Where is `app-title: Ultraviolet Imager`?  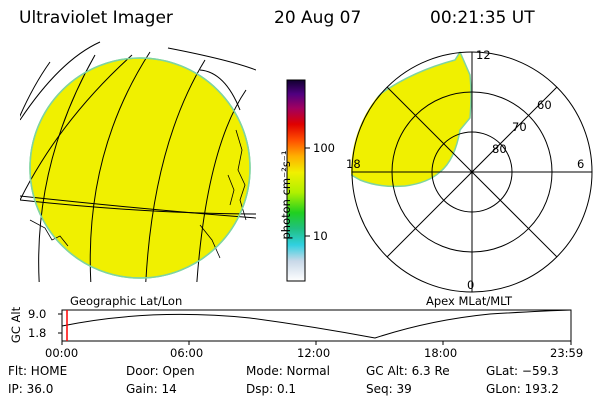
app-title: Ultraviolet Imager is located at coordinates (96, 18).